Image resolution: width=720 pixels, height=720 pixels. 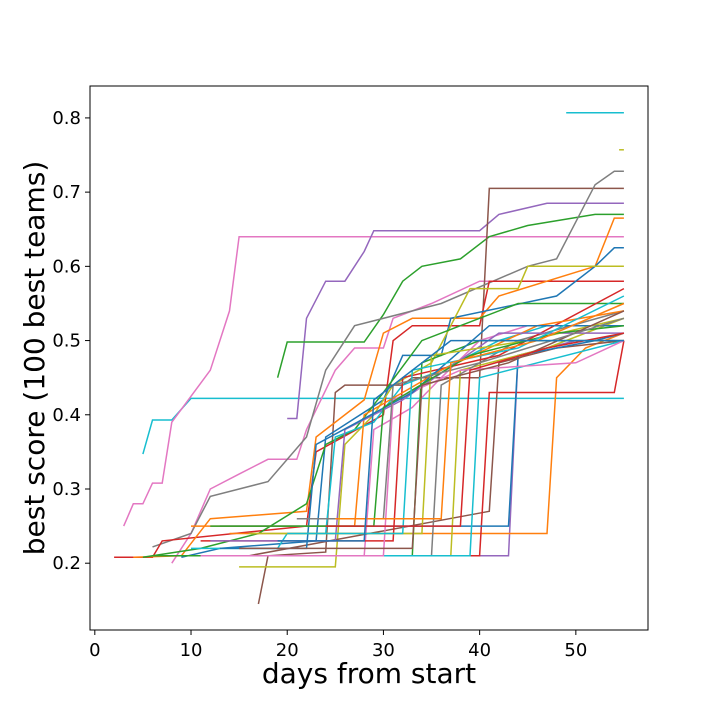 What do you see at coordinates (66, 415) in the screenshot?
I see `y-tick-label: 0.4` at bounding box center [66, 415].